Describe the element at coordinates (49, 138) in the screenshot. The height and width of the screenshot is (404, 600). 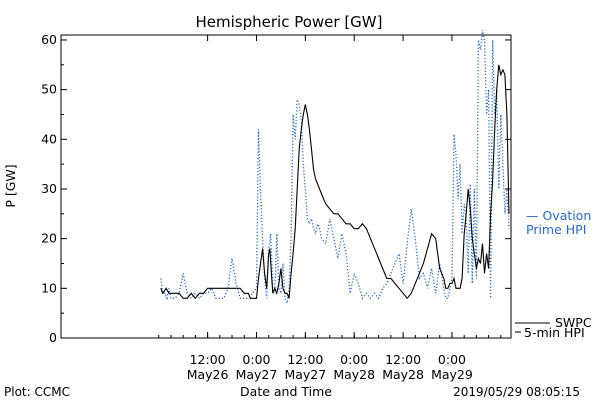
I see `y-tick-label: 40` at that location.